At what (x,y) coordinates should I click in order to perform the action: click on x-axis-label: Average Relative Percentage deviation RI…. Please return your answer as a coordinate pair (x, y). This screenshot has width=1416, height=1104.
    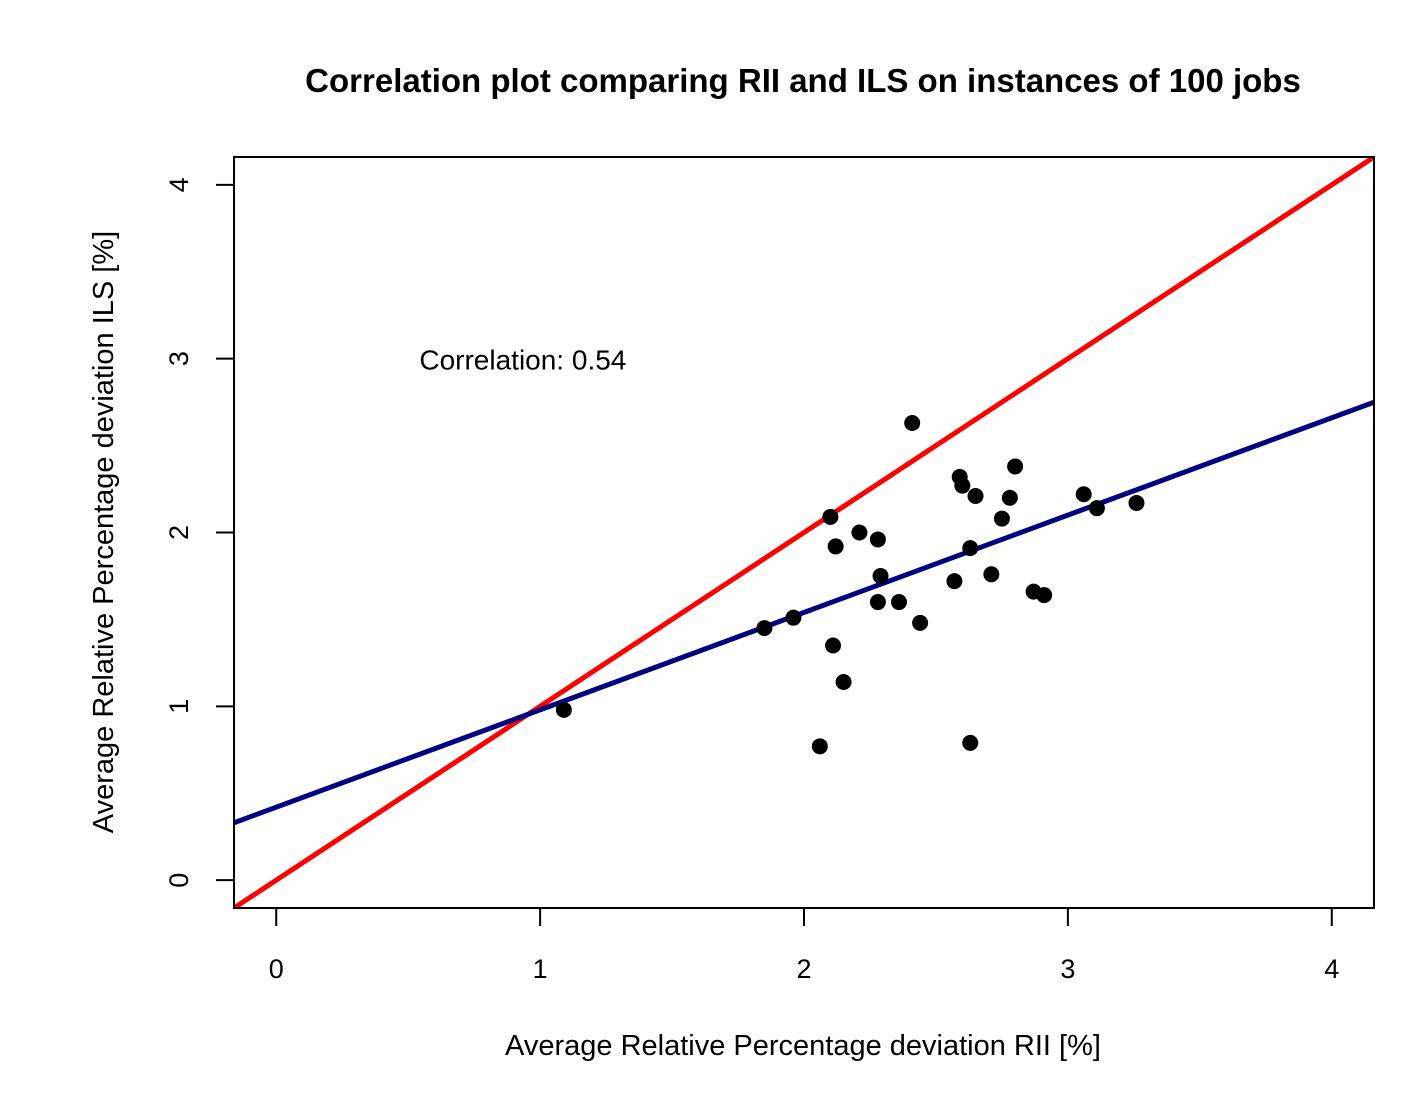
    Looking at the image, I should click on (803, 1046).